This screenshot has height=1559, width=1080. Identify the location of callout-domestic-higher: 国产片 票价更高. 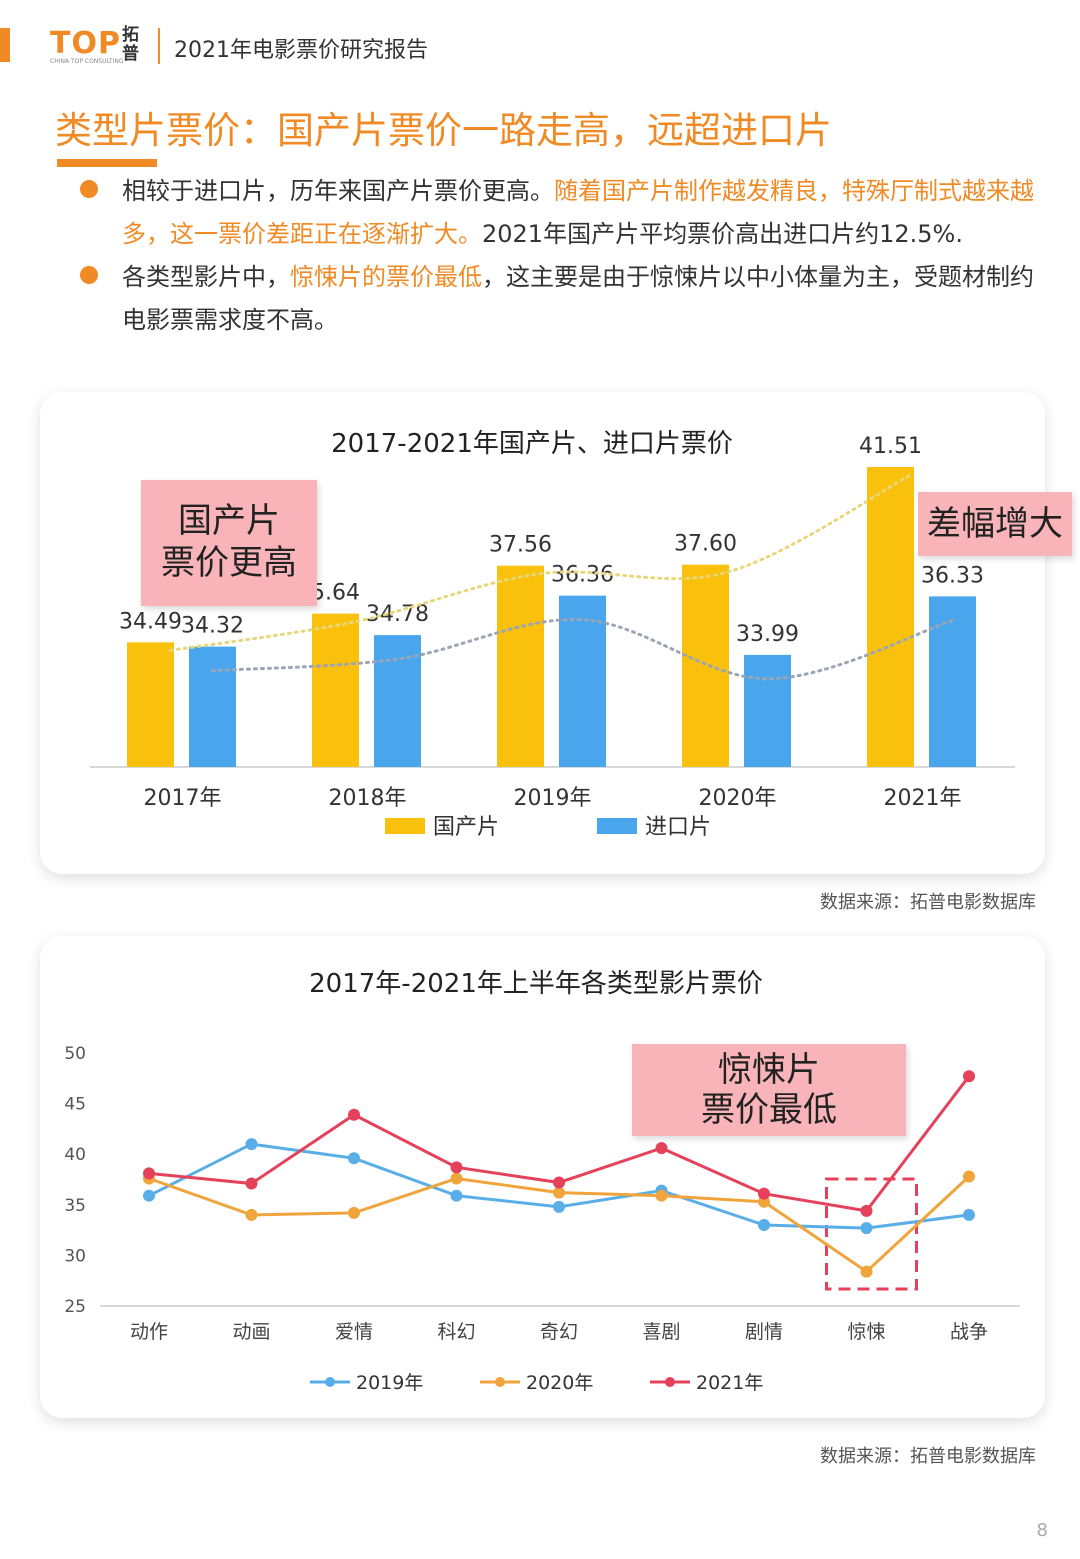
(229, 543).